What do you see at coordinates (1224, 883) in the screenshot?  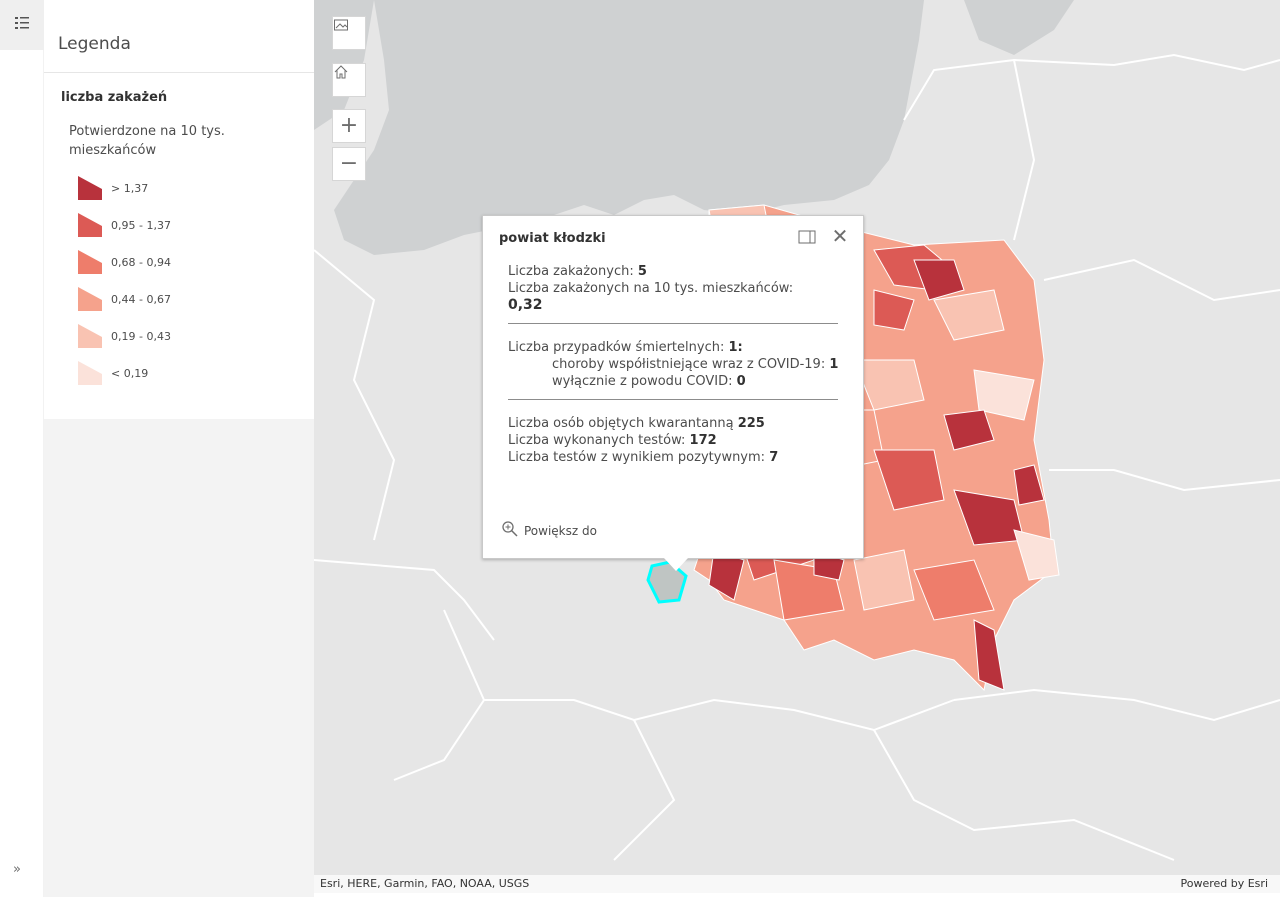 I see `powered-by-link: Powered by Esri` at bounding box center [1224, 883].